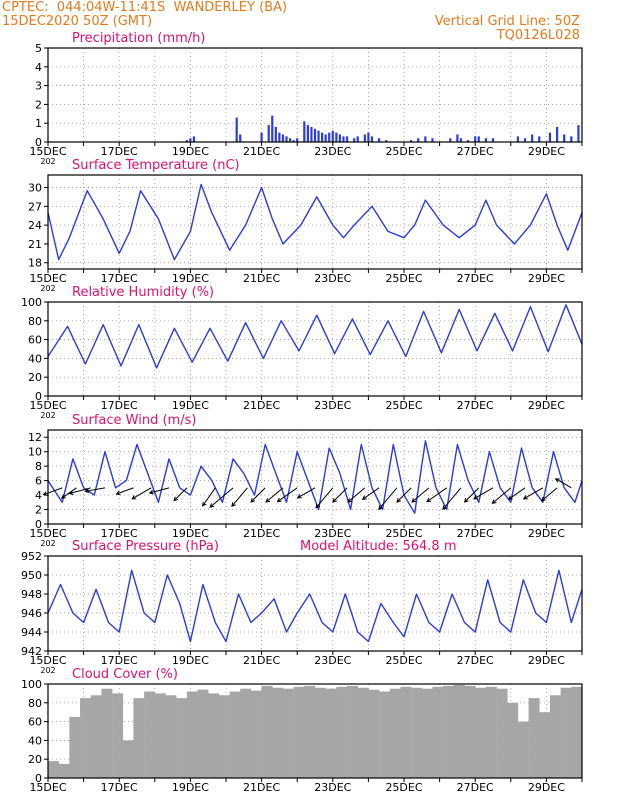  What do you see at coordinates (38, 466) in the screenshot?
I see `y-tick-label: 8` at bounding box center [38, 466].